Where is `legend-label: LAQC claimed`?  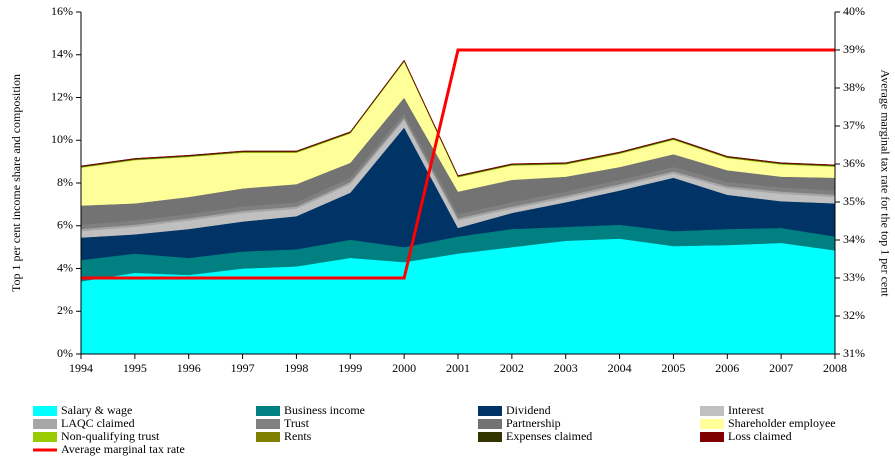 legend-label: LAQC claimed is located at coordinates (98, 423).